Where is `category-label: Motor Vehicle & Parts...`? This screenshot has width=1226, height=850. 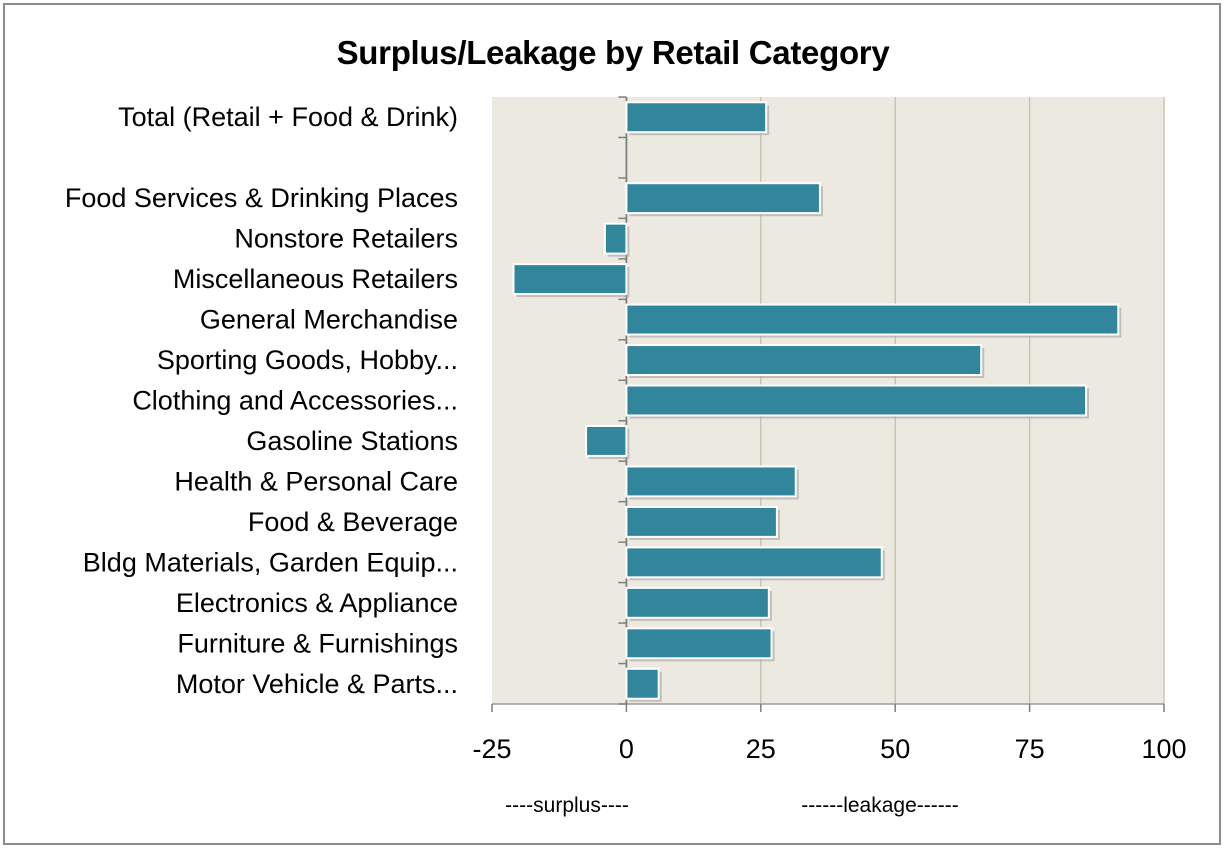 category-label: Motor Vehicle & Parts... is located at coordinates (317, 684).